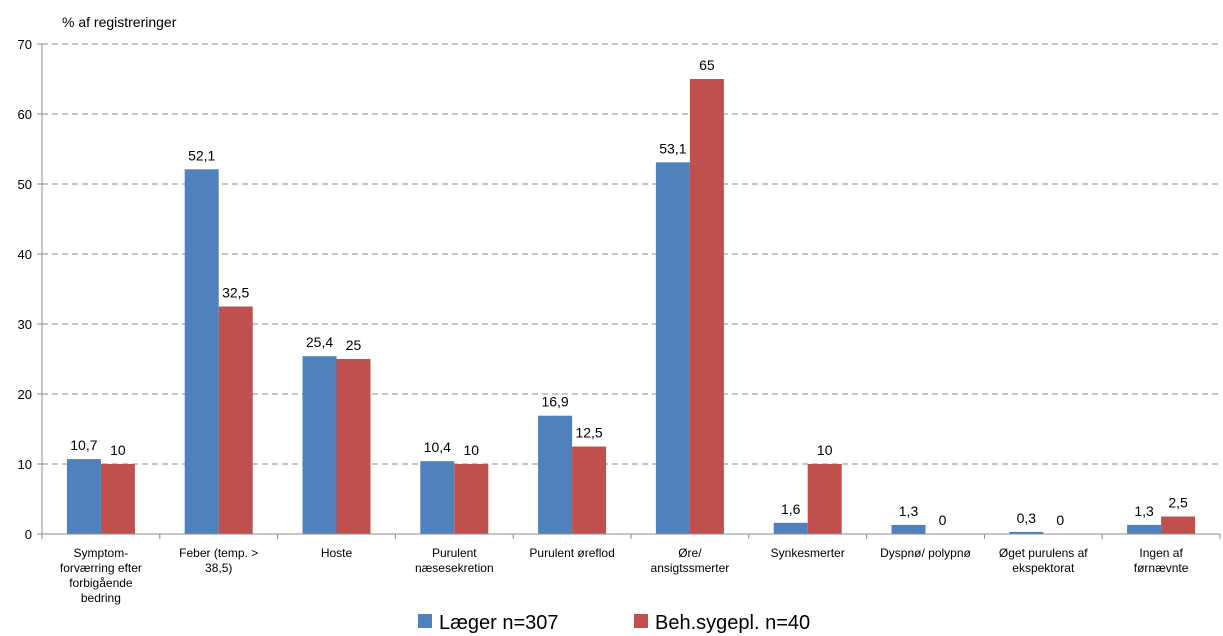 Image resolution: width=1223 pixels, height=636 pixels. What do you see at coordinates (25, 394) in the screenshot?
I see `y-tick-label: 20` at bounding box center [25, 394].